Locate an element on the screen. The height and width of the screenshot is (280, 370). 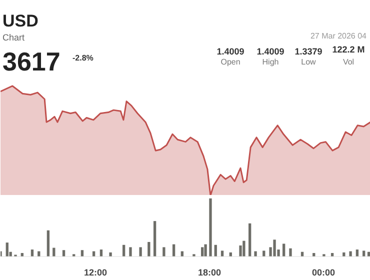
text: Chart is located at coordinates (14, 37).